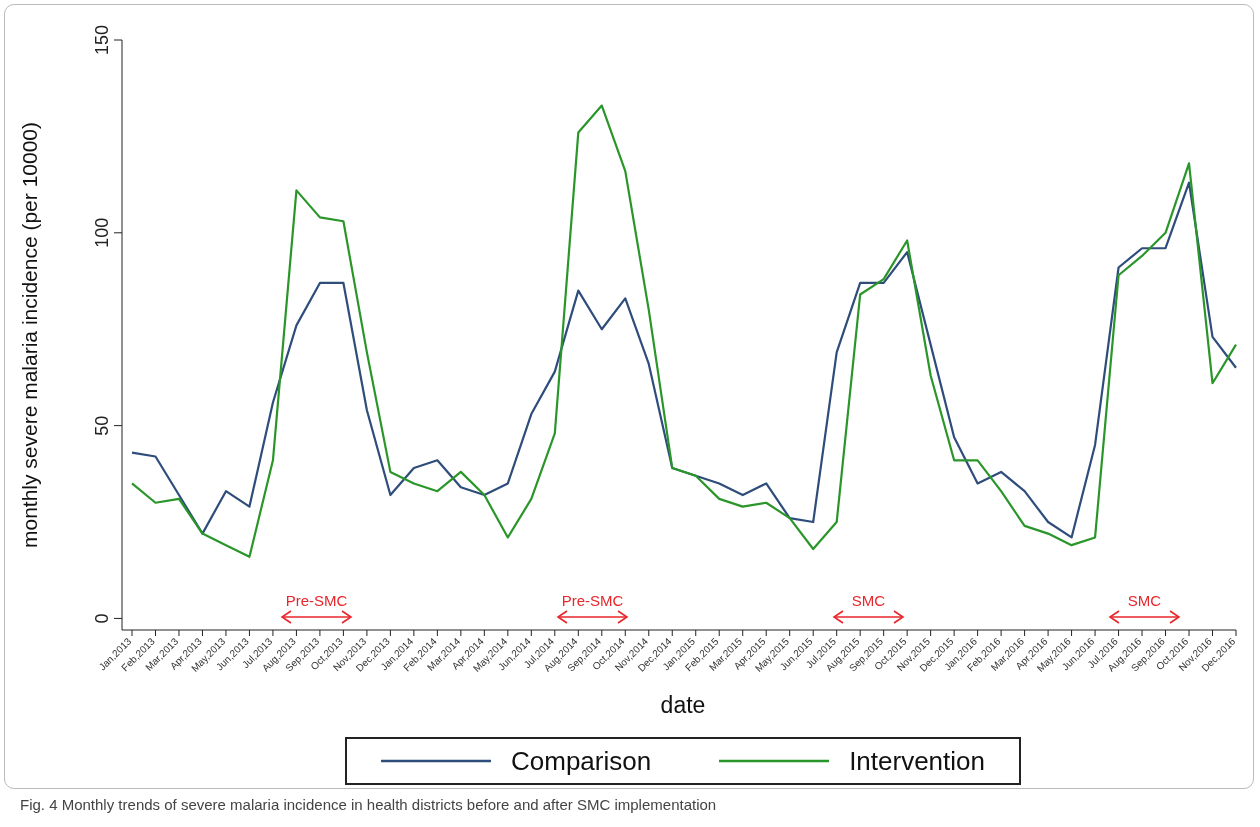  I want to click on caption: Fig. 4 Monthly trends of severe malaria incidence in health districts before and after SMC implementation, so click(368, 804).